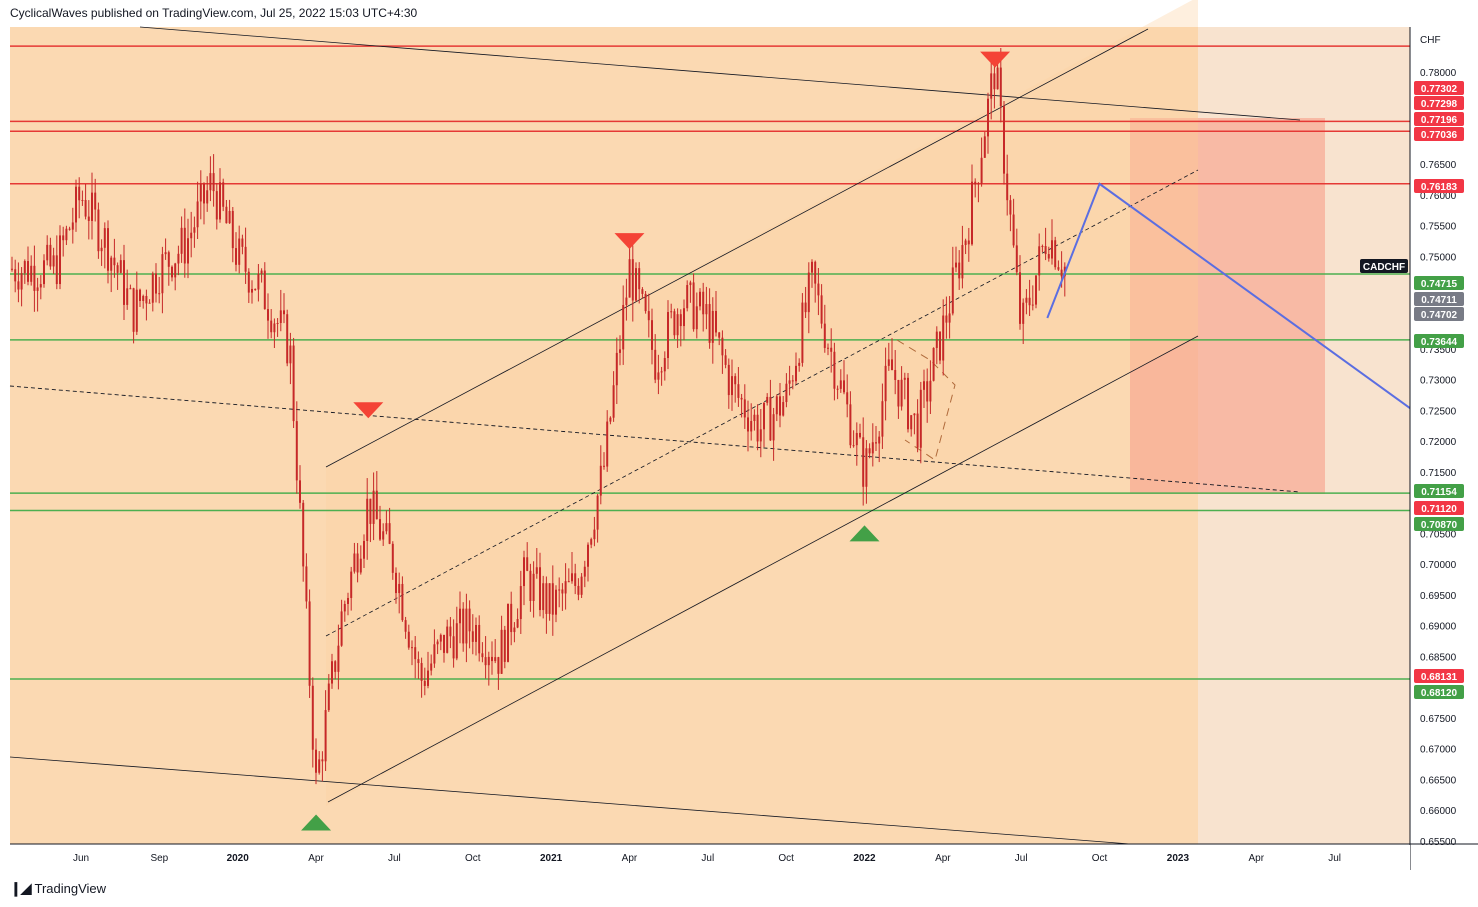  I want to click on footer: ❙◢ TradingView, so click(58, 888).